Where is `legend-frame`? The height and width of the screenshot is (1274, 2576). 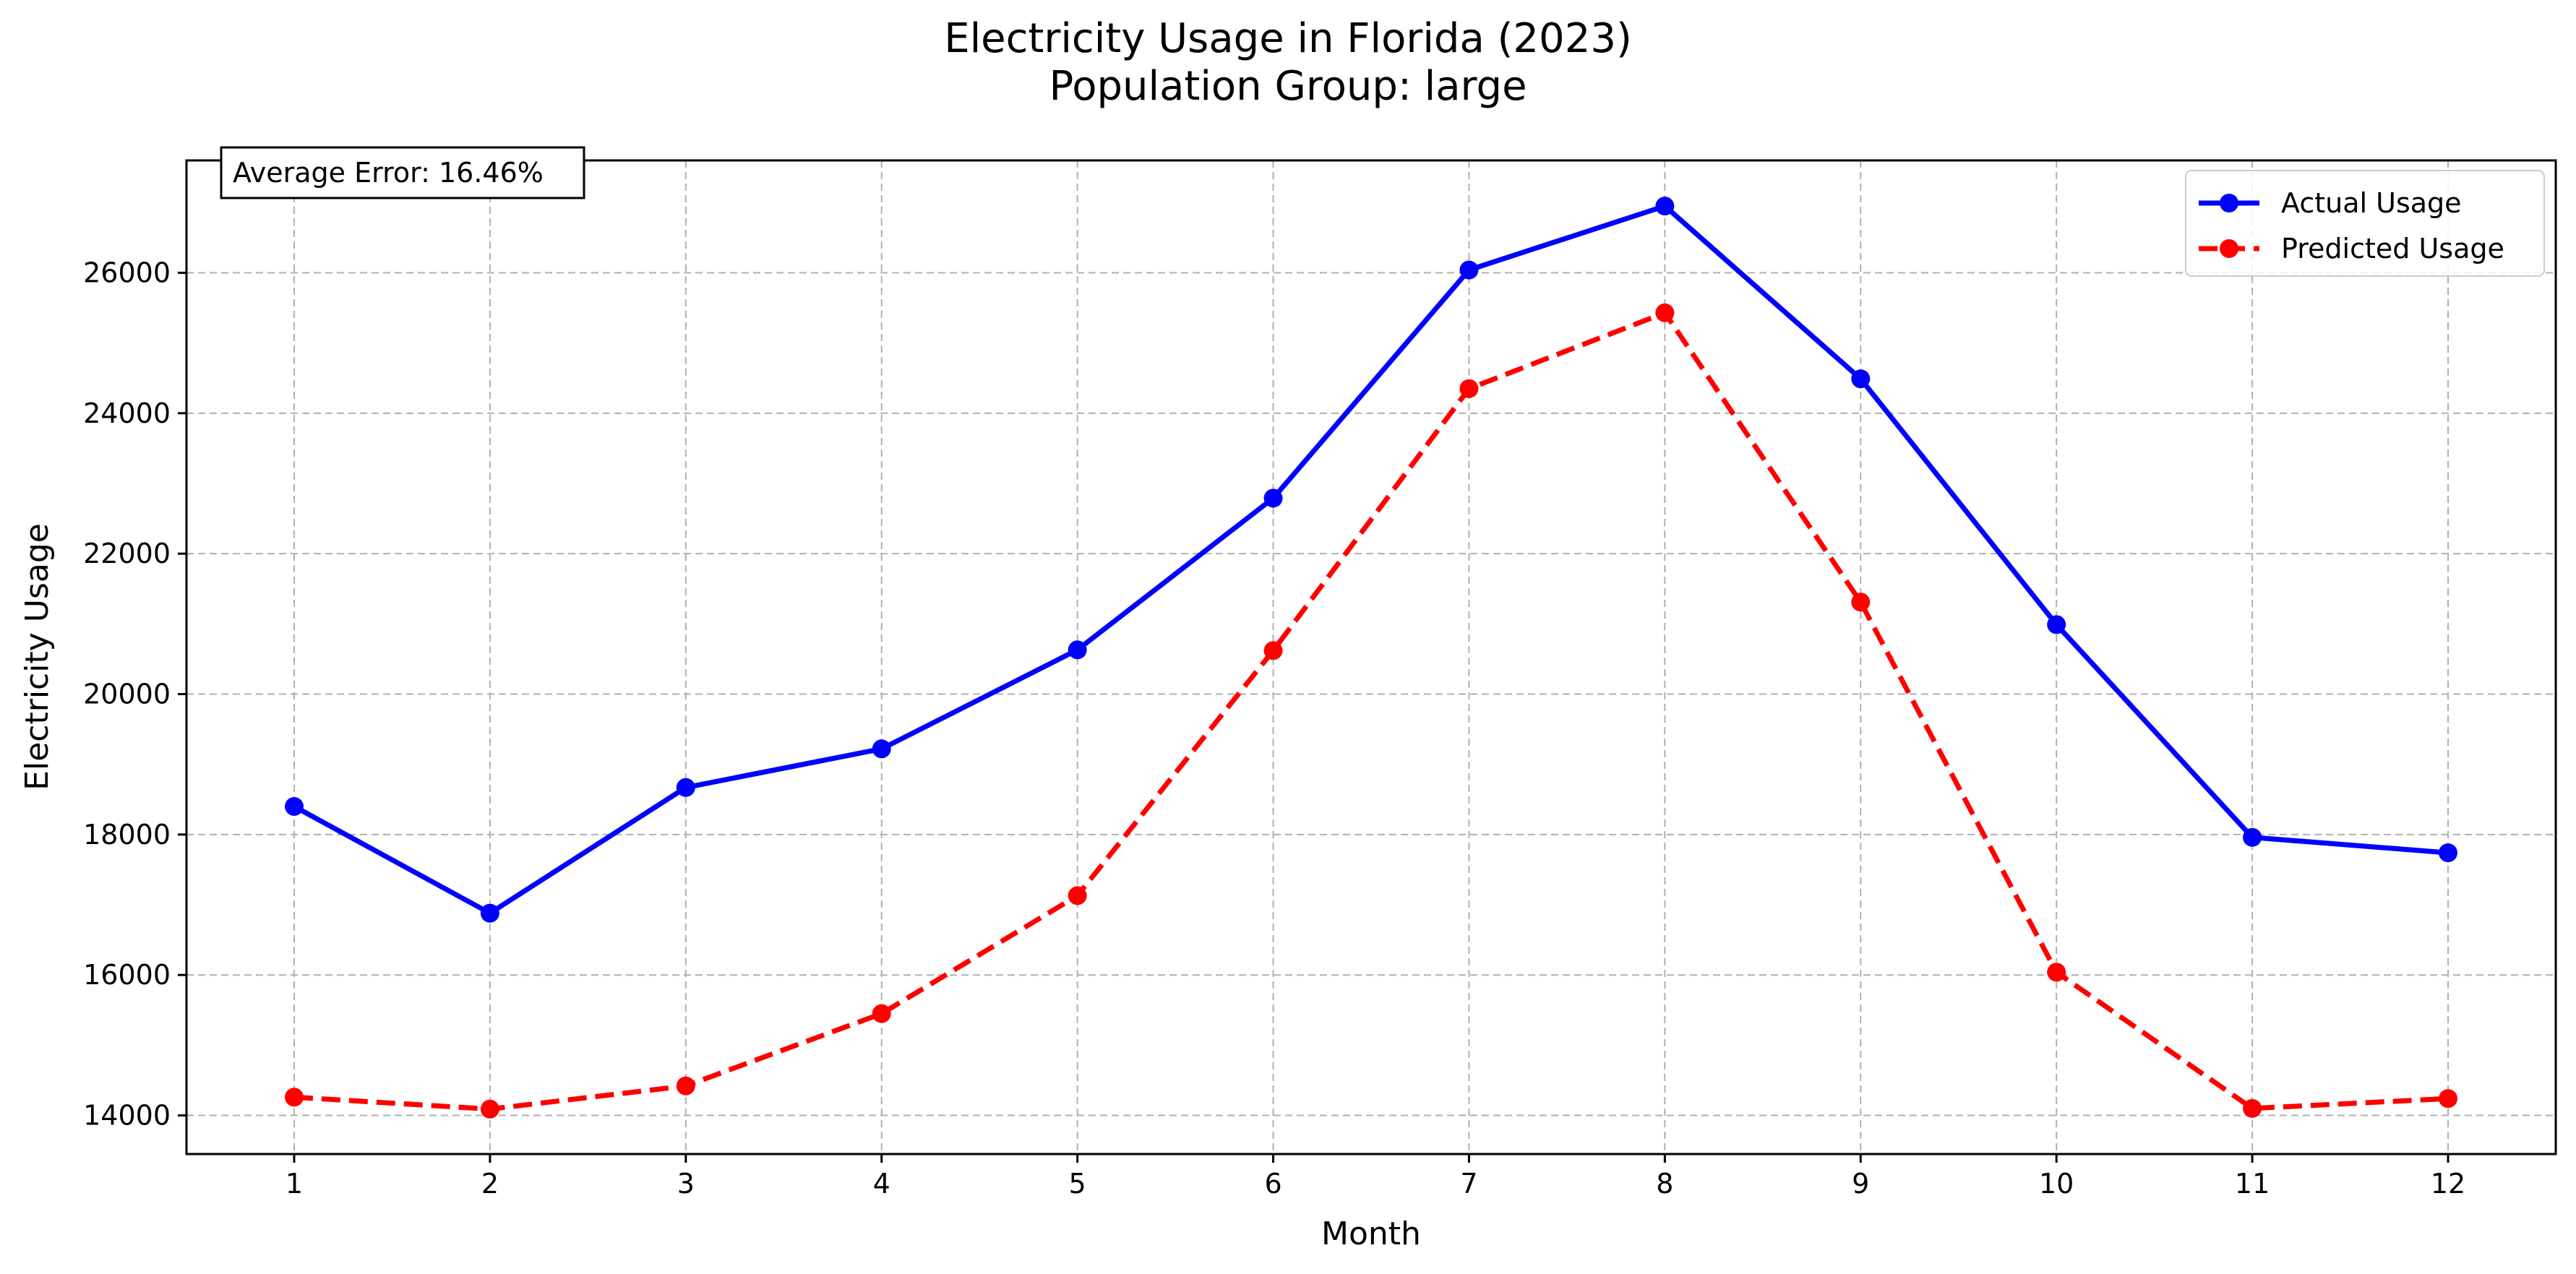 legend-frame is located at coordinates (2365, 223).